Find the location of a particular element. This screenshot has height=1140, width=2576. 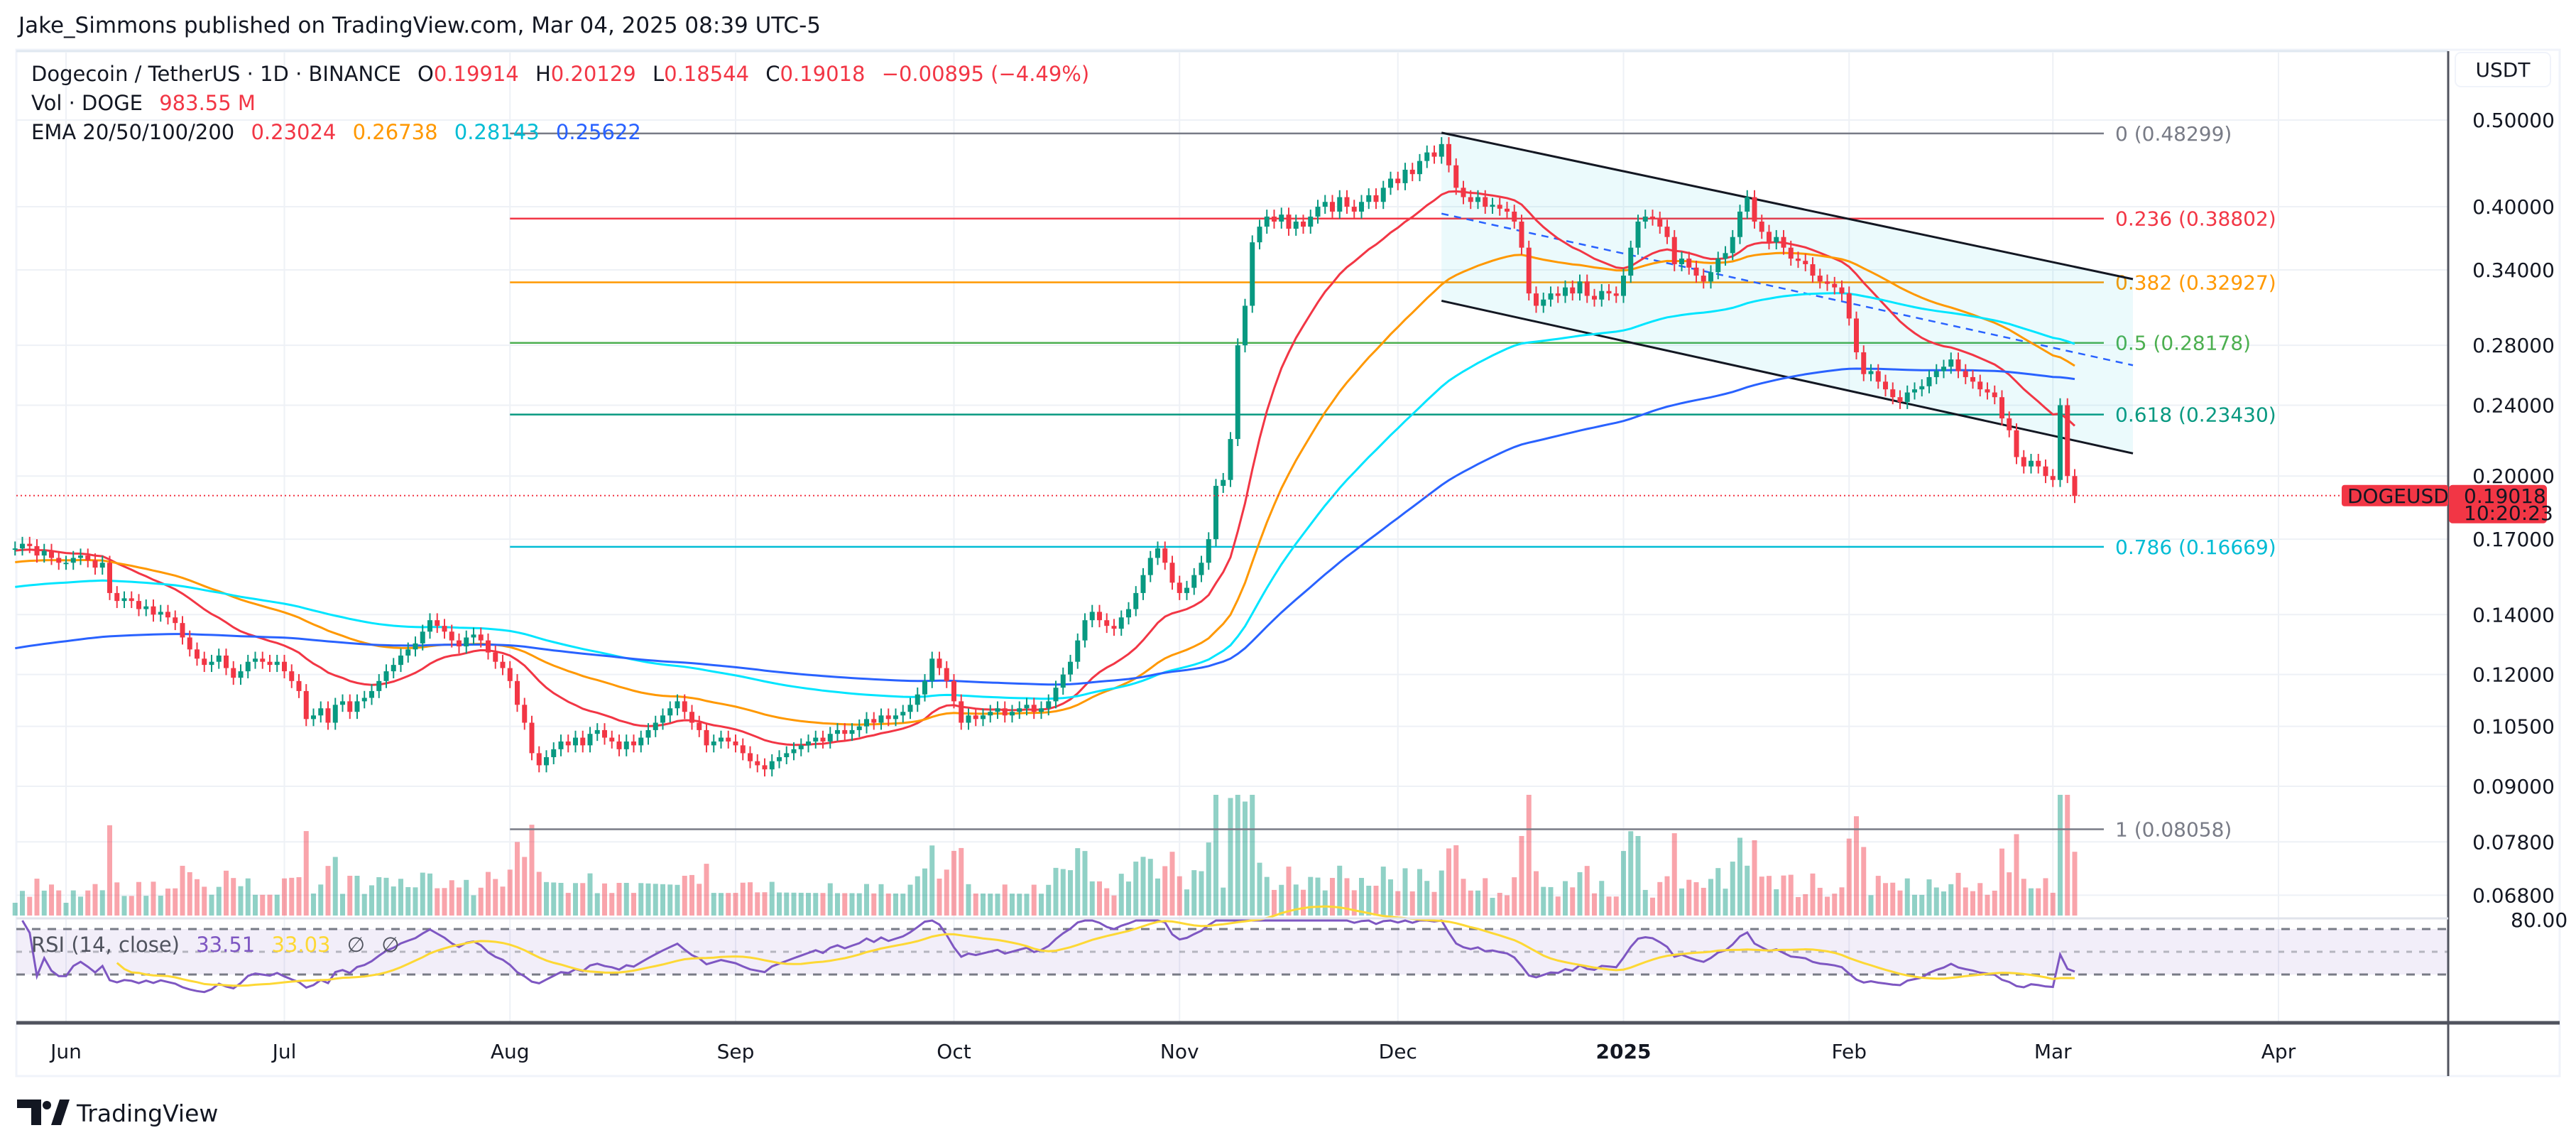

fib-level-label: 0 (0.48299) is located at coordinates (2173, 134).